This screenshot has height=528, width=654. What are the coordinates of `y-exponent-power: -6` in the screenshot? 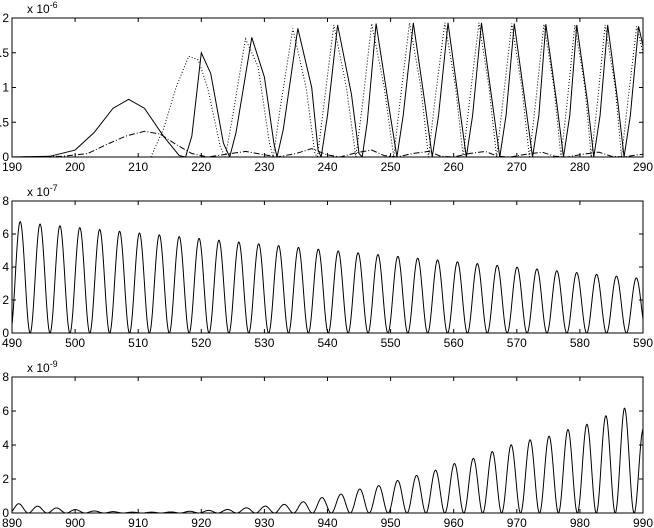 It's located at (54, 5).